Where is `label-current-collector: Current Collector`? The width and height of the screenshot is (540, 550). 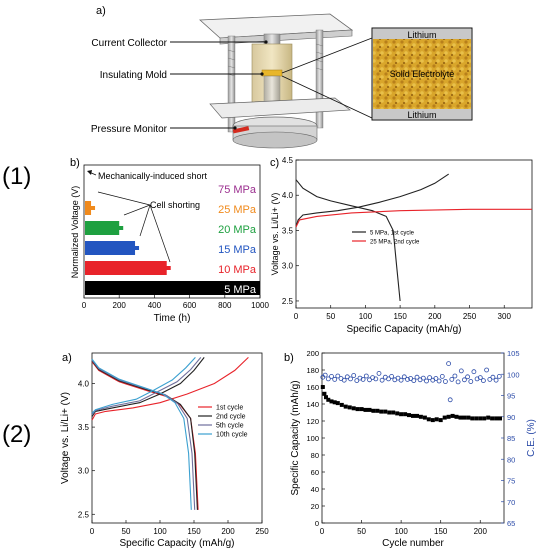
label-current-collector: Current Collector is located at coordinates (129, 43).